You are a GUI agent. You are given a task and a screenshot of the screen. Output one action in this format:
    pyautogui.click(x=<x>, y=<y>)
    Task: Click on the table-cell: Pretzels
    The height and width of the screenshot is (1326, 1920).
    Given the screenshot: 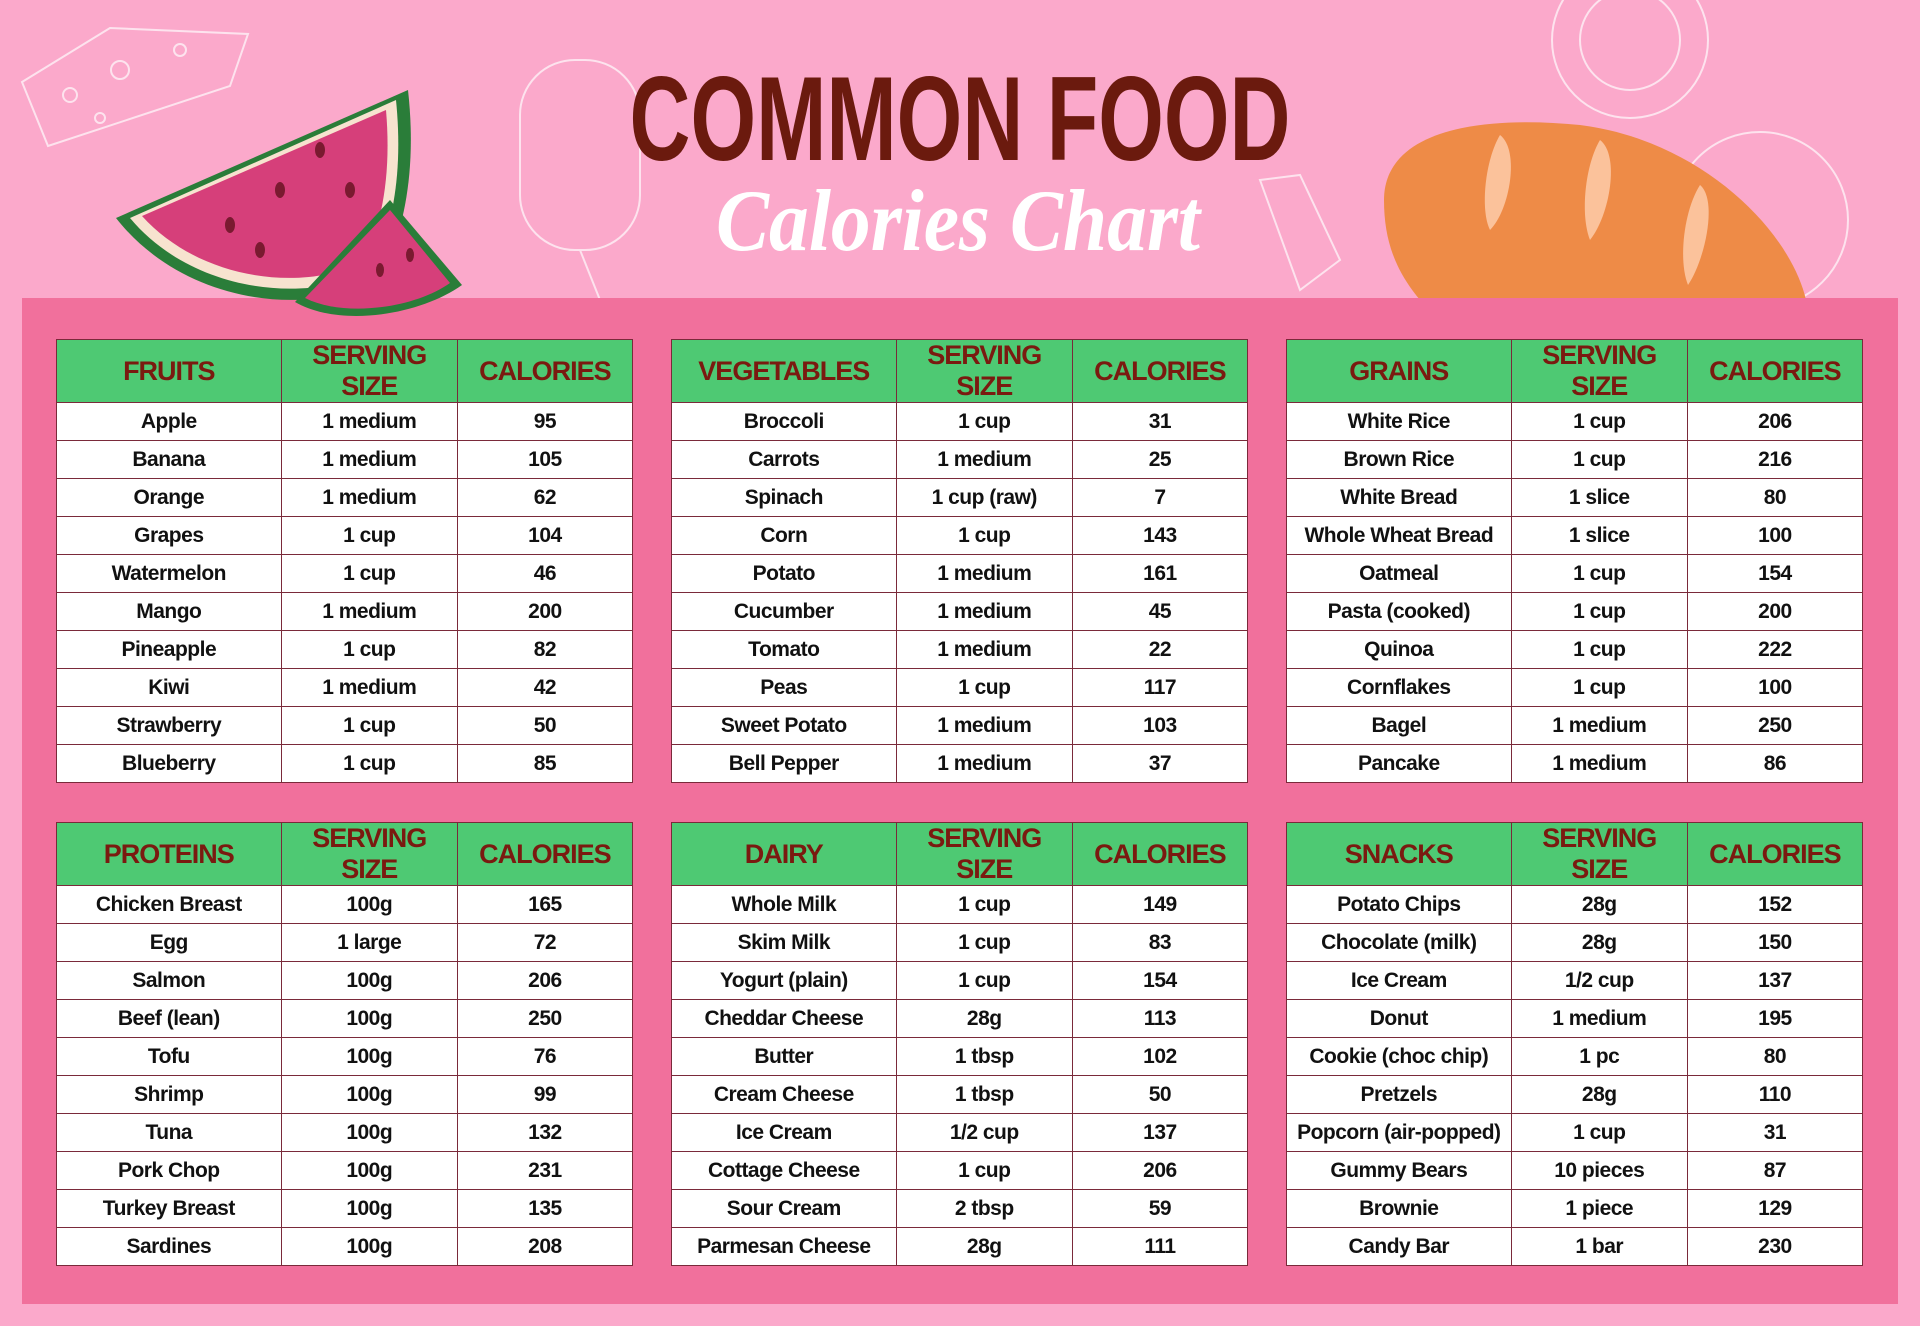 What is the action you would take?
    pyautogui.click(x=1399, y=1094)
    